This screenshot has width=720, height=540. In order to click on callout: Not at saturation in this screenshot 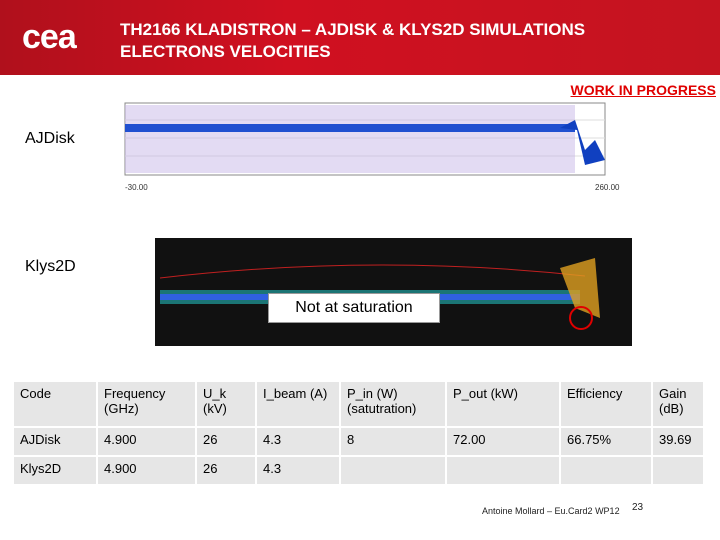, I will do `click(354, 308)`.